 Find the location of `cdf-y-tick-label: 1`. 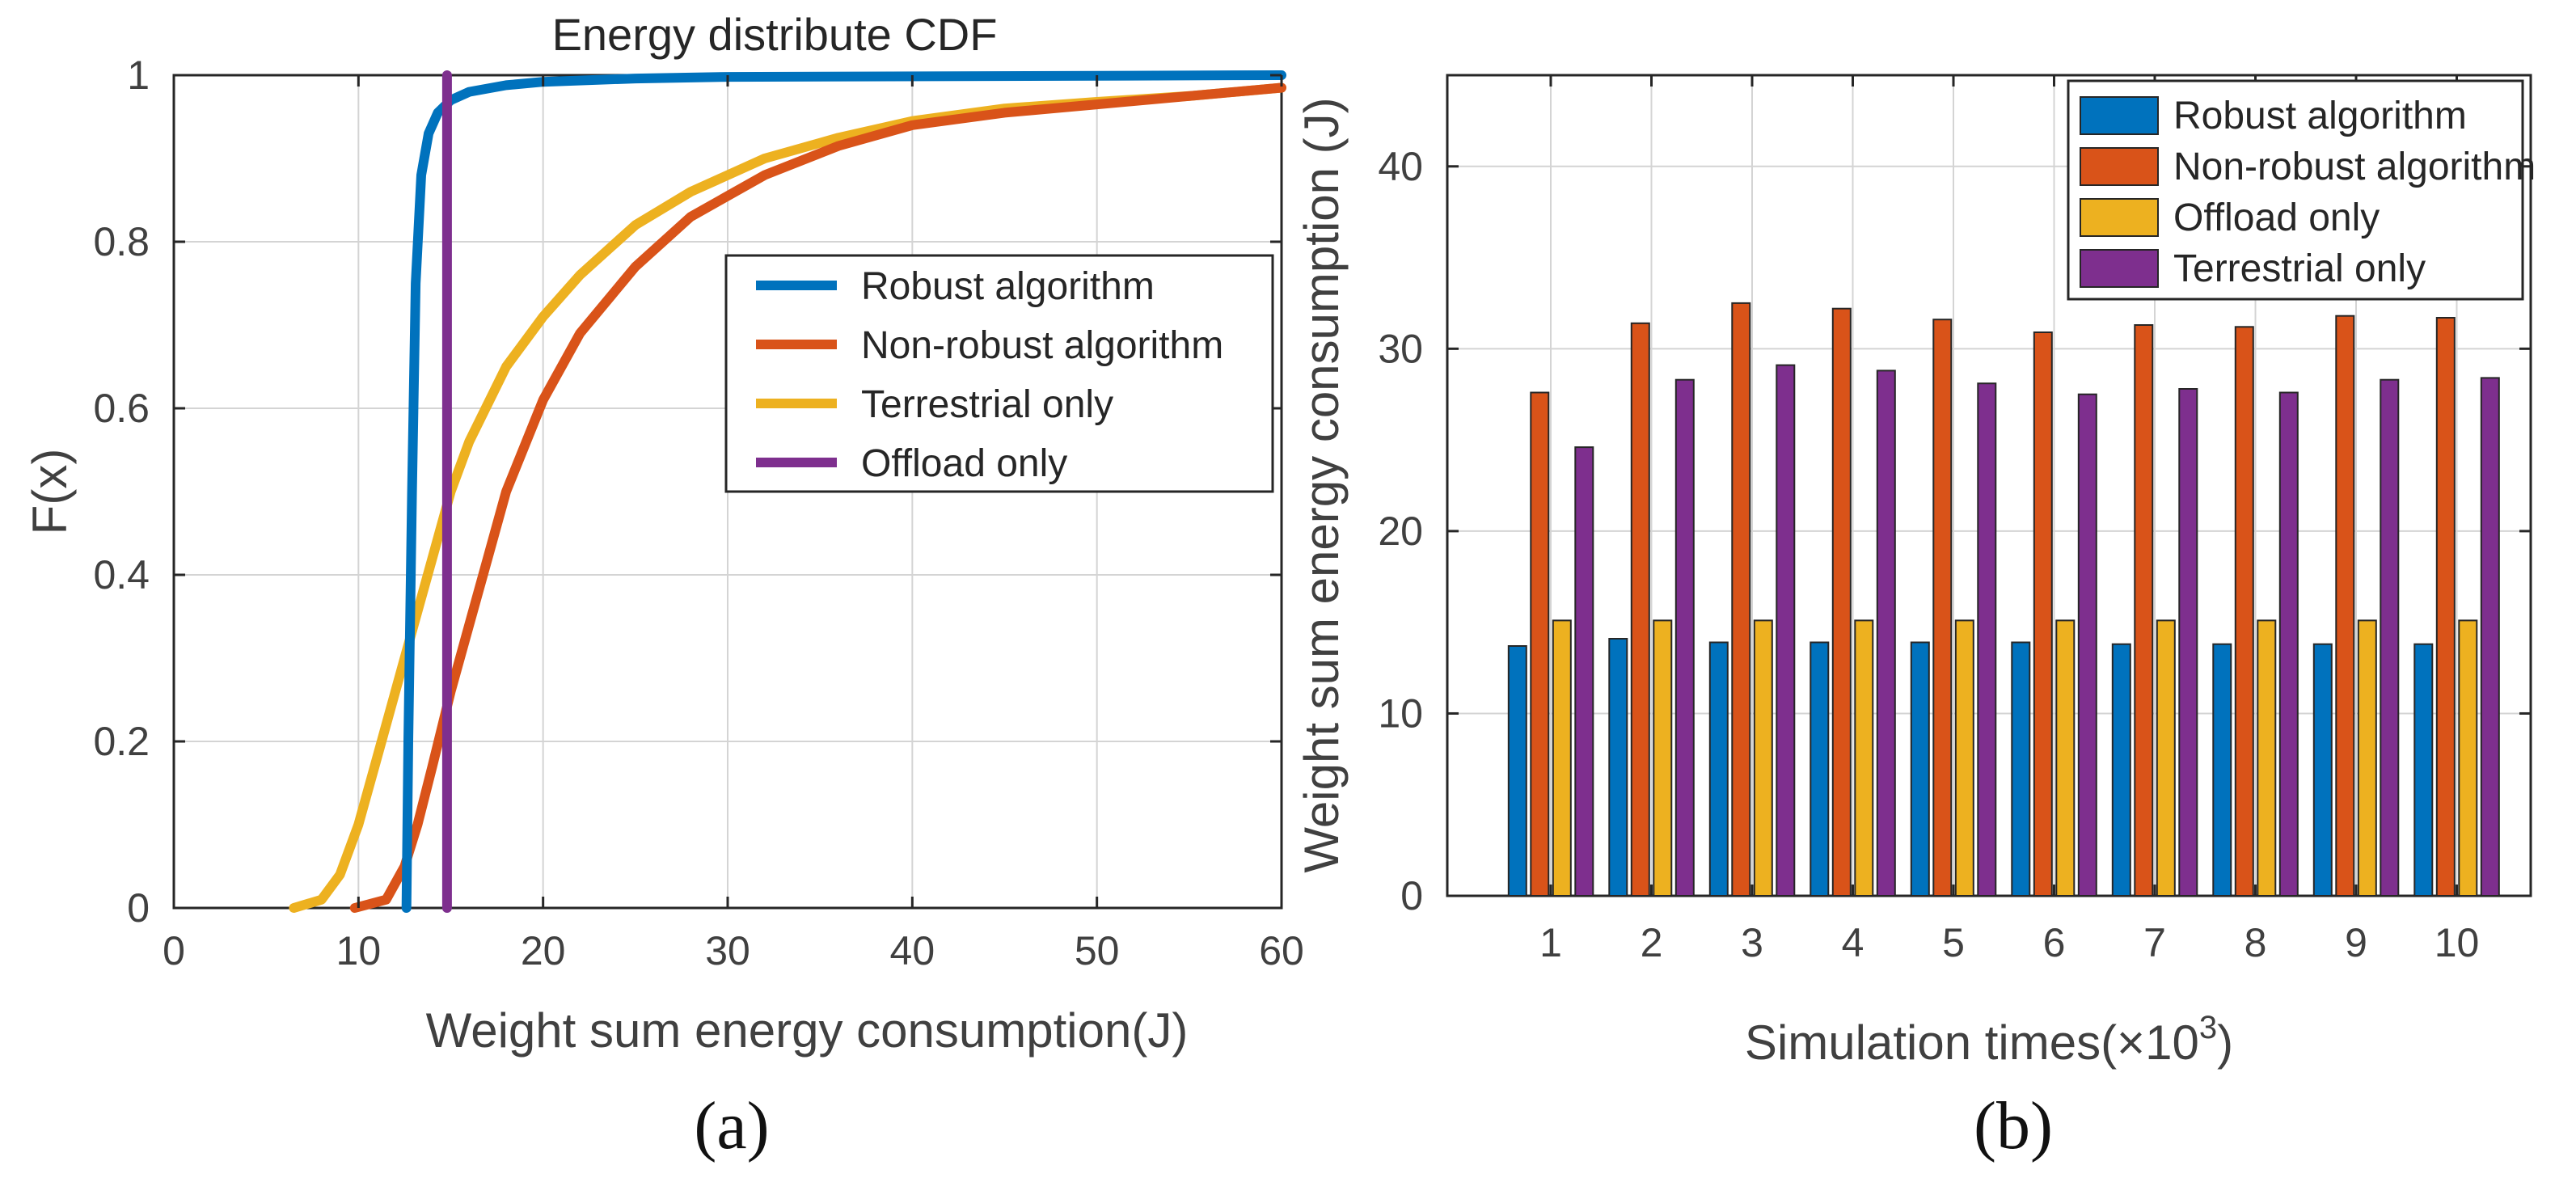

cdf-y-tick-label: 1 is located at coordinates (138, 75).